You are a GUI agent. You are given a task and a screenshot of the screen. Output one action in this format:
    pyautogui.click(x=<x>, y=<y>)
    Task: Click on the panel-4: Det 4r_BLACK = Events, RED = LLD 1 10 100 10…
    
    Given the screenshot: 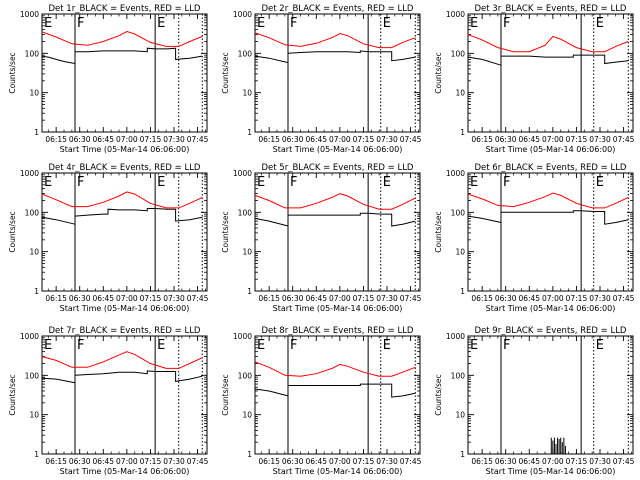 What is the action you would take?
    pyautogui.click(x=108, y=238)
    